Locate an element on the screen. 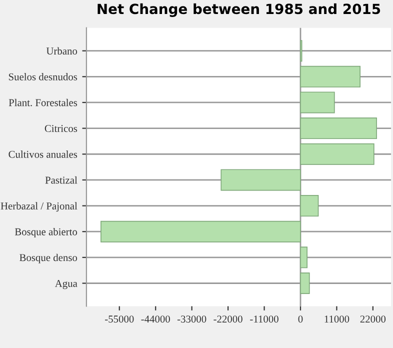  x-tick-label: -44000 is located at coordinates (155, 319).